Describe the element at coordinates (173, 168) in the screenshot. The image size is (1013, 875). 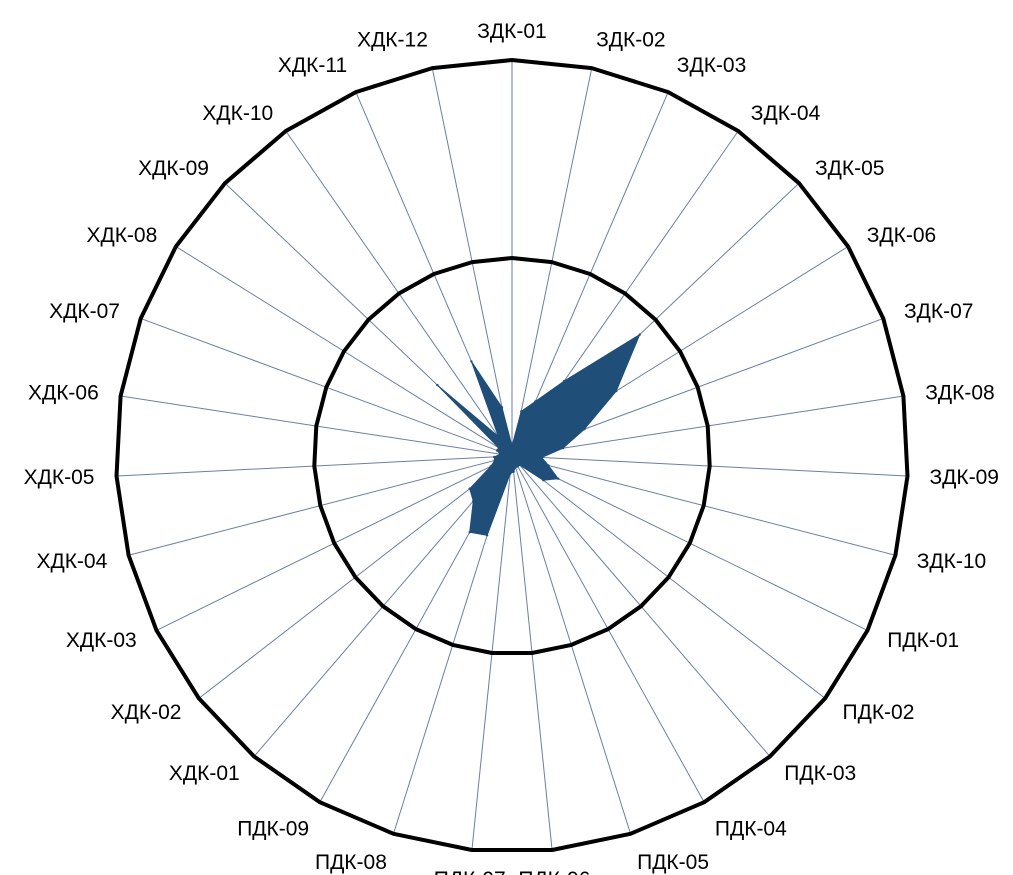
I see `category-label: ХДК-09` at that location.